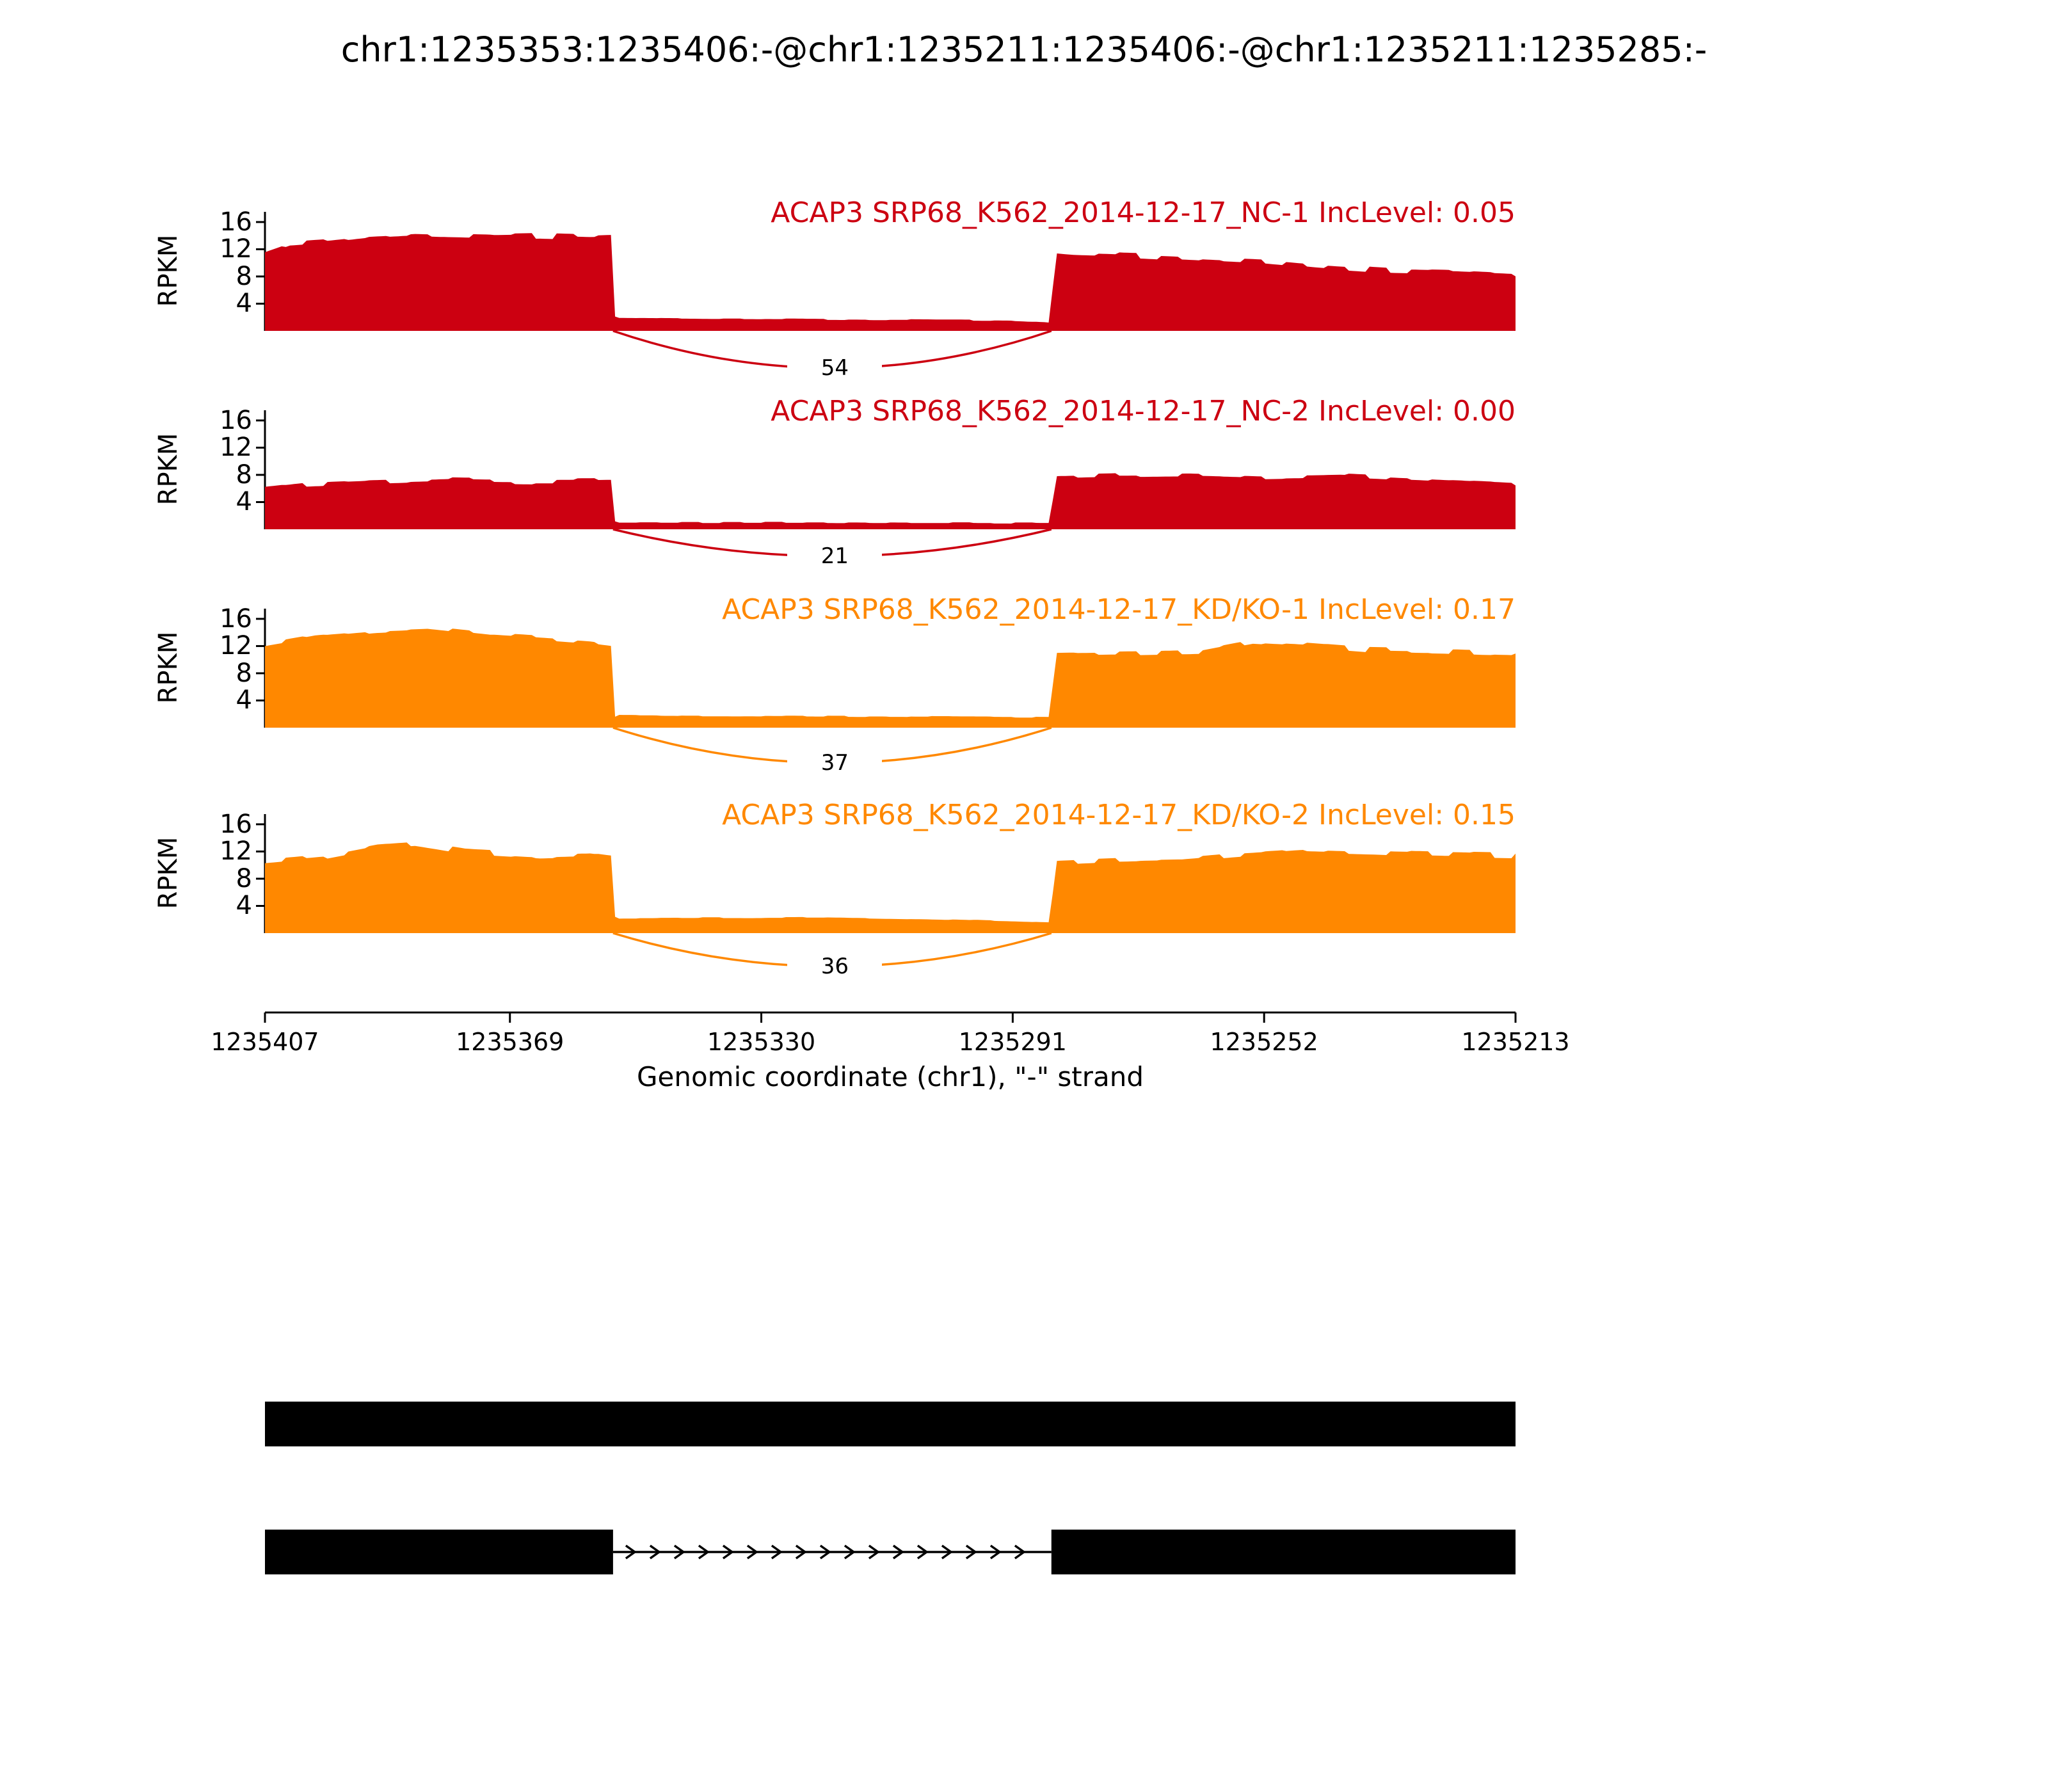  What do you see at coordinates (890, 1076) in the screenshot?
I see `x-axis-title: Genomic coordinate (chr1), "-" strand` at bounding box center [890, 1076].